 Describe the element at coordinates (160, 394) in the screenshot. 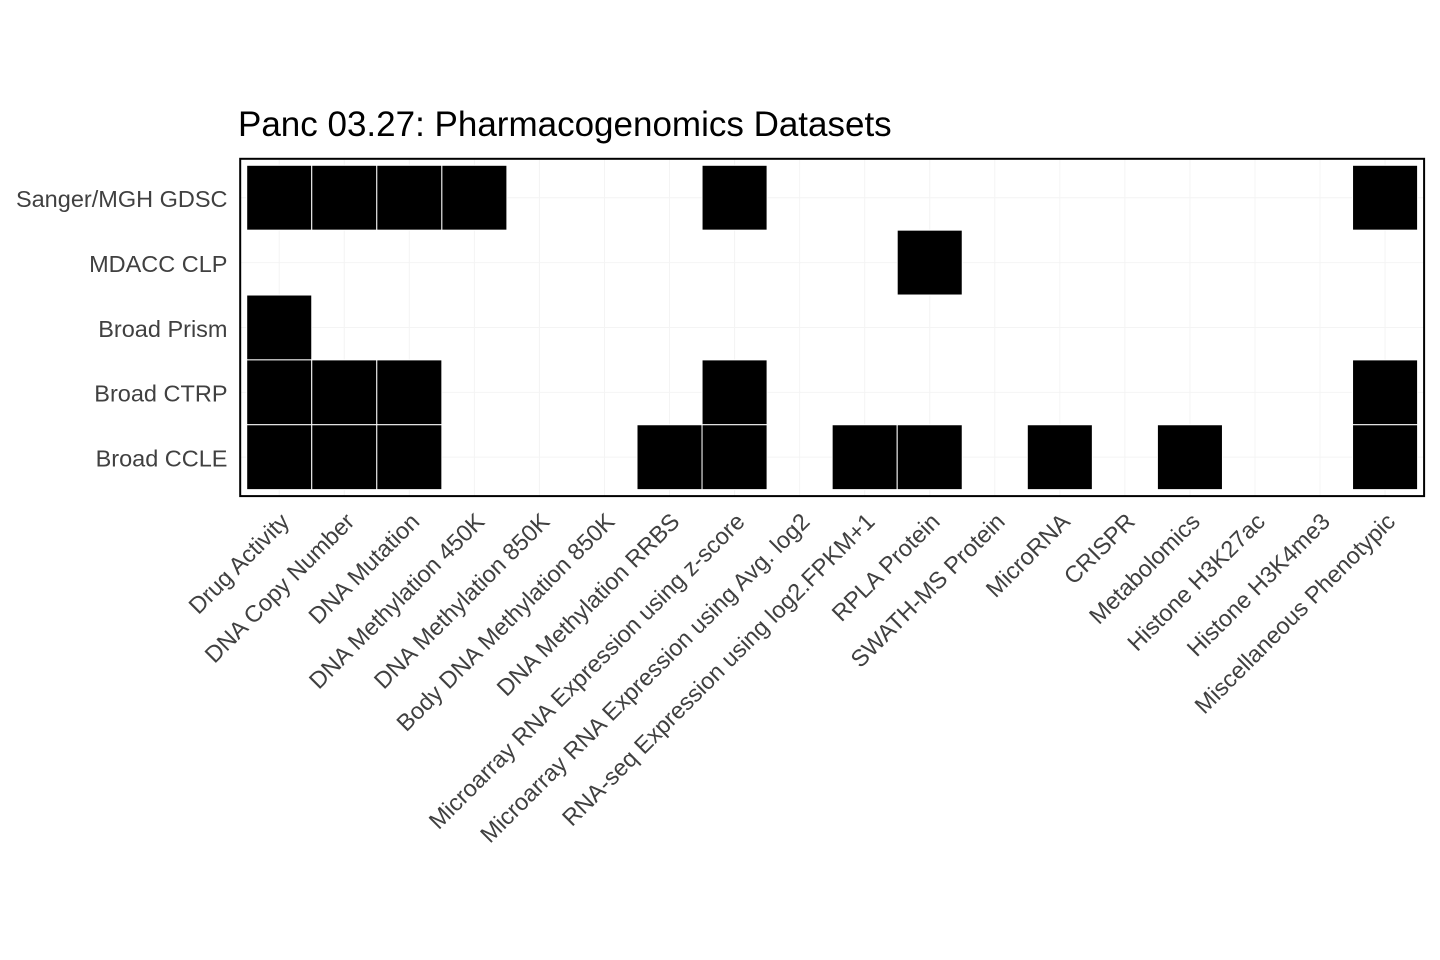

I see `svg-text: Broad CTRP` at that location.